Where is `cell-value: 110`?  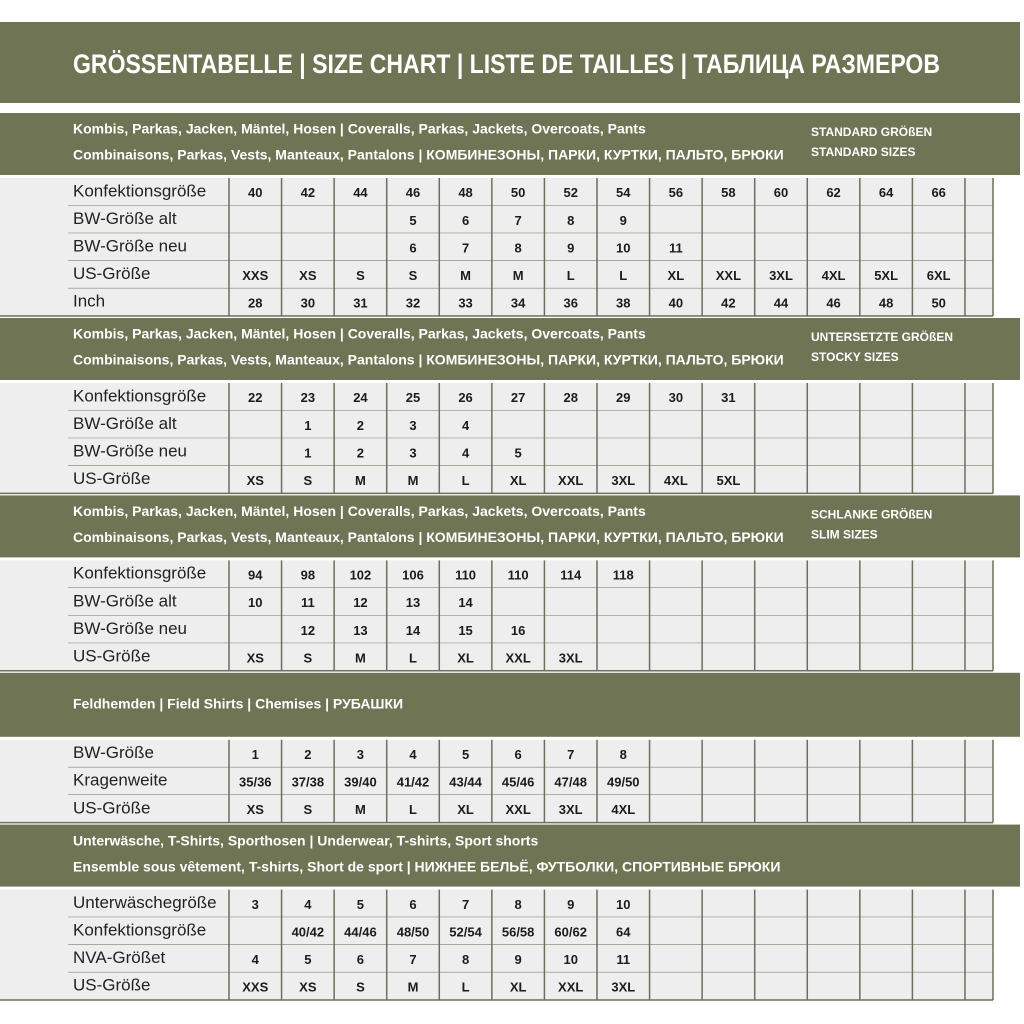
cell-value: 110 is located at coordinates (518, 575).